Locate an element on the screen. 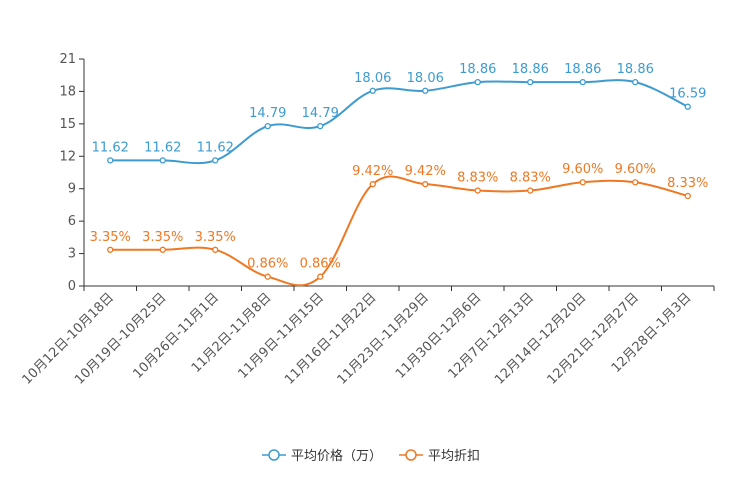 The image size is (744, 496). y-tick-label: 18 is located at coordinates (67, 91).